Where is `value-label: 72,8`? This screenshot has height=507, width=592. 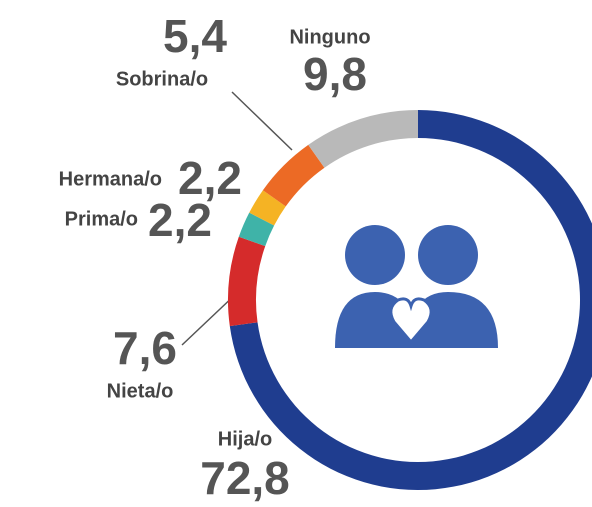 value-label: 72,8 is located at coordinates (245, 478).